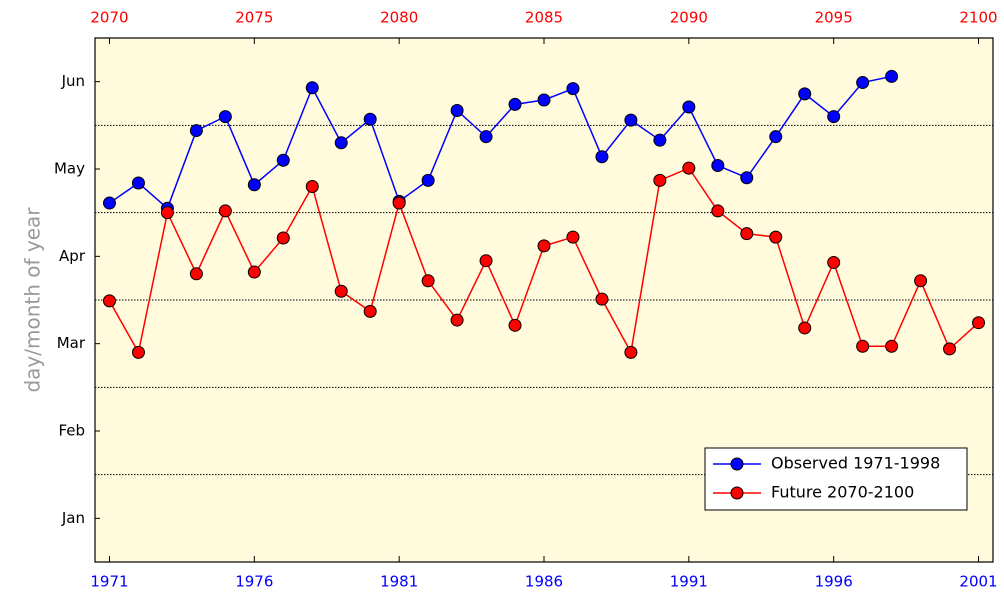  What do you see at coordinates (254, 18) in the screenshot?
I see `x2-tick-label: 2075` at bounding box center [254, 18].